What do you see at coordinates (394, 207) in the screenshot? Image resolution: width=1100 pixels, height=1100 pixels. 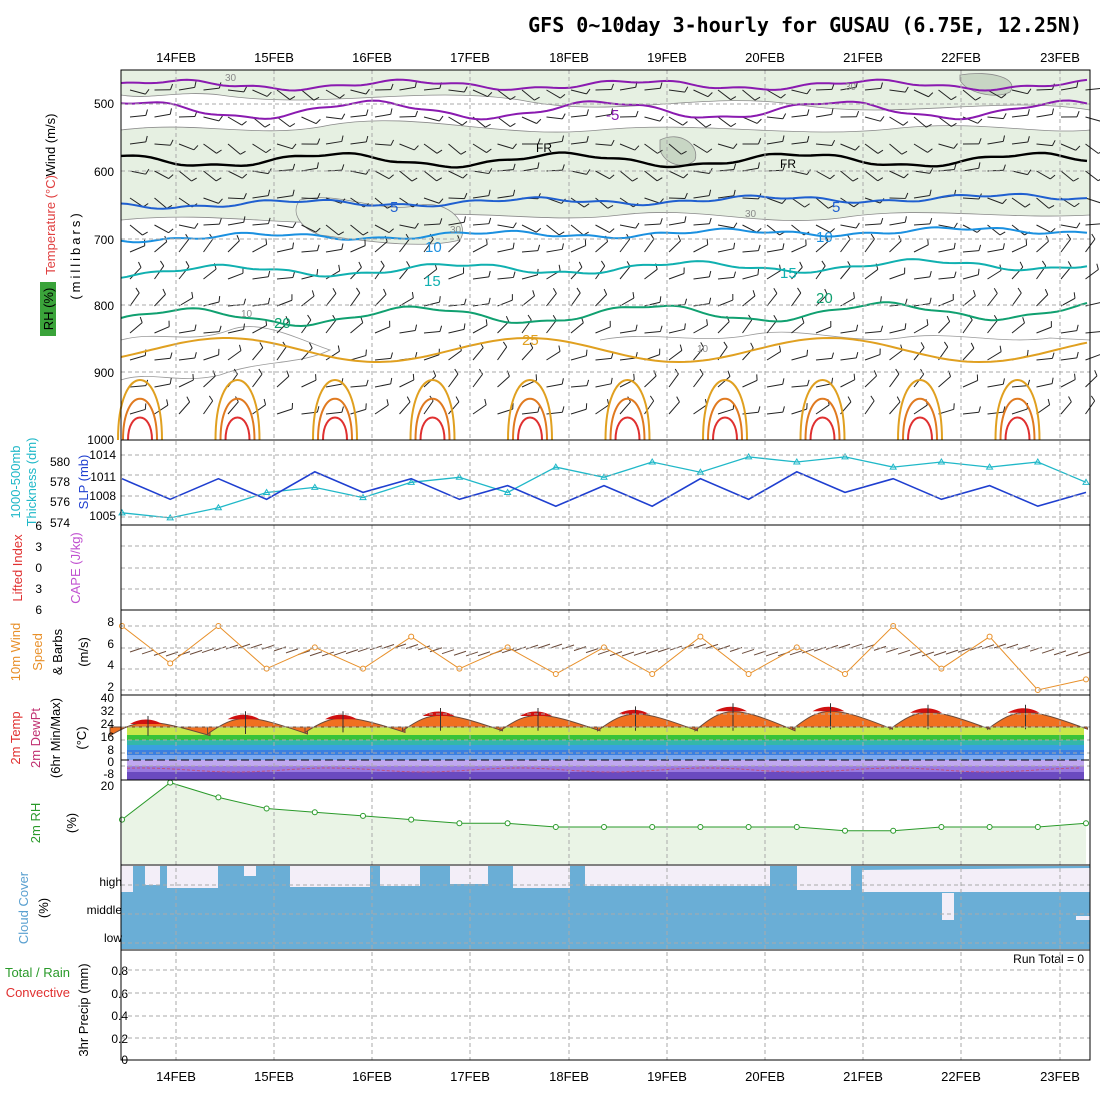 I see `isotherm-label-5a: 5` at bounding box center [394, 207].